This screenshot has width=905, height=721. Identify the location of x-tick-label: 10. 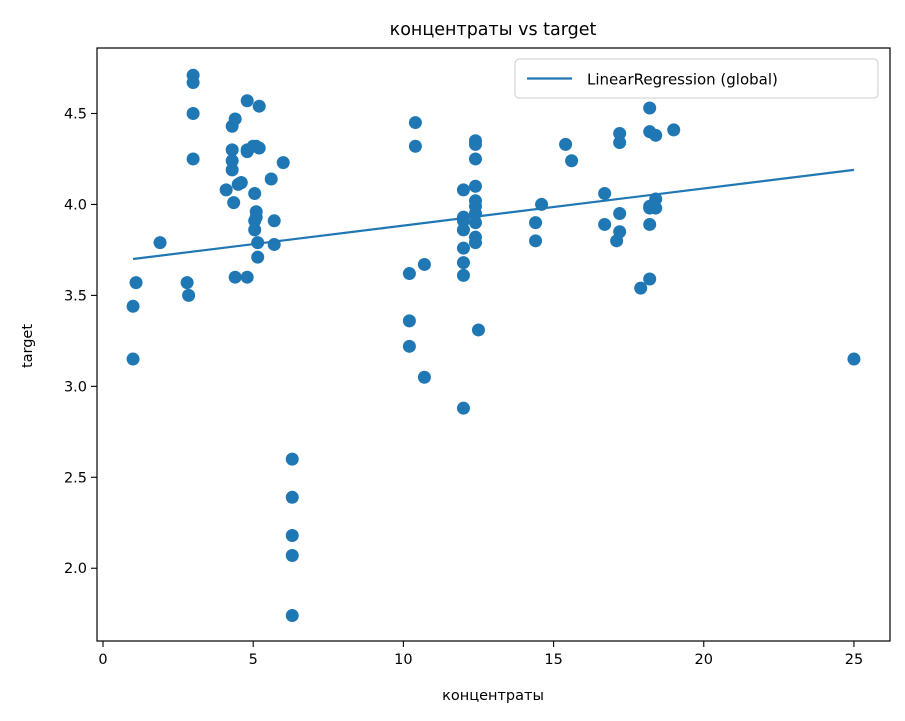
(403, 660).